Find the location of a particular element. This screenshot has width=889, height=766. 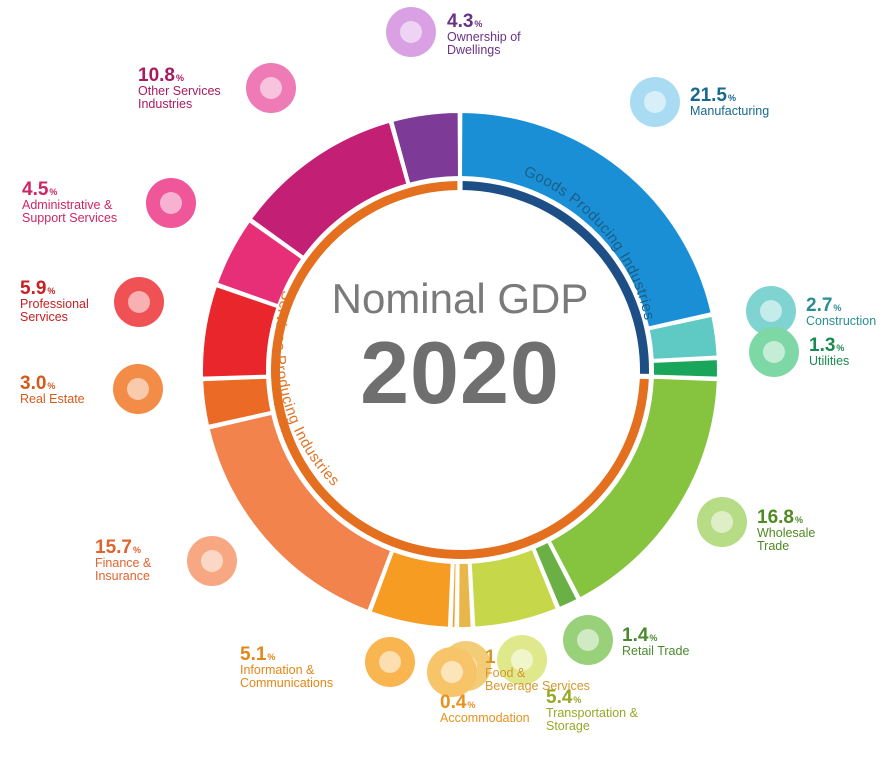

slice-food-beverage-services is located at coordinates (465, 595).